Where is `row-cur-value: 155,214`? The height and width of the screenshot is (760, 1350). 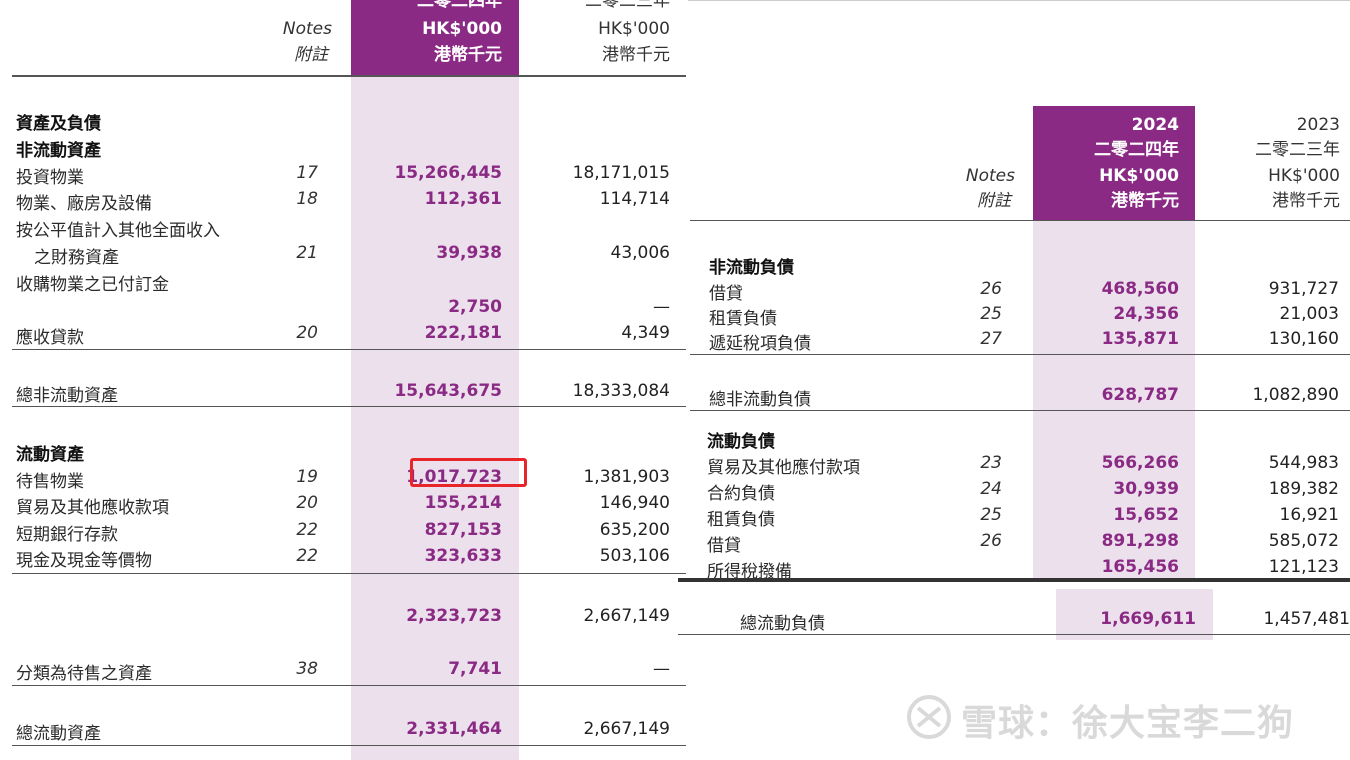 row-cur-value: 155,214 is located at coordinates (463, 503).